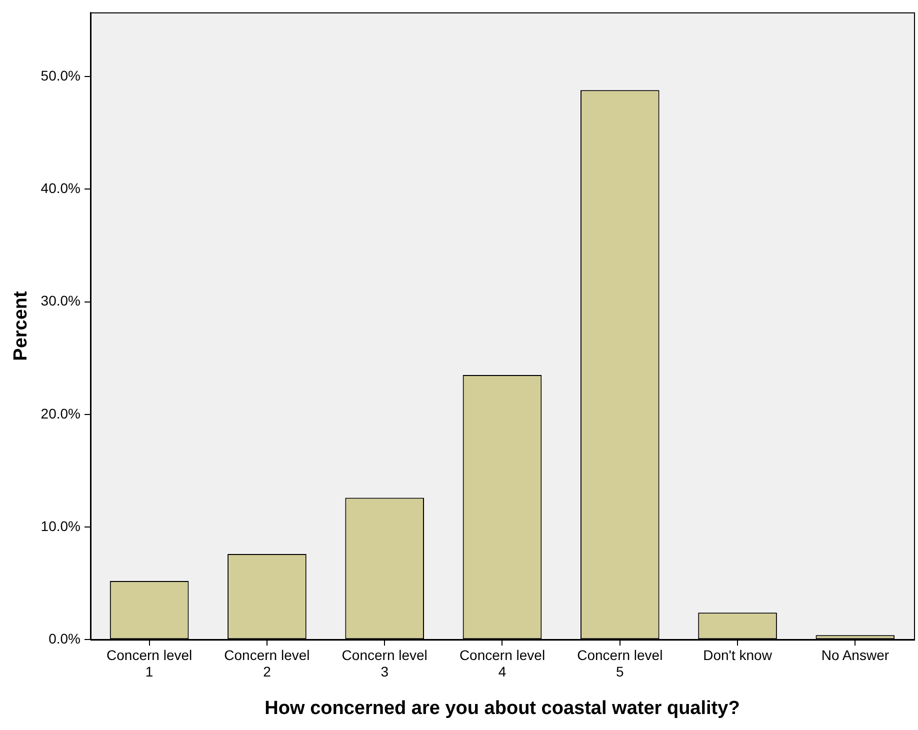 The height and width of the screenshot is (730, 918). I want to click on y-tick-label: 10.0%, so click(60, 526).